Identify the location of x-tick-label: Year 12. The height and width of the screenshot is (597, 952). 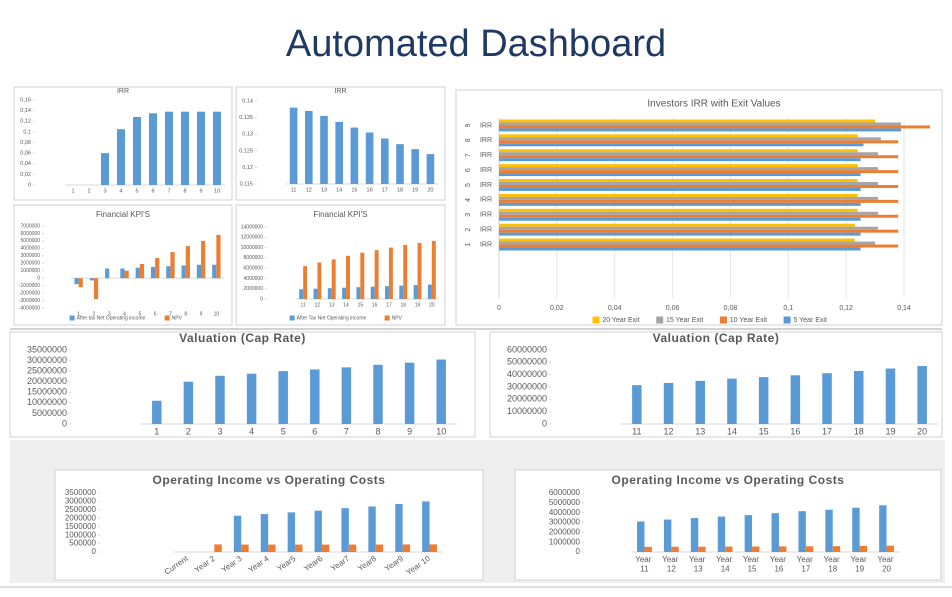
(671, 564).